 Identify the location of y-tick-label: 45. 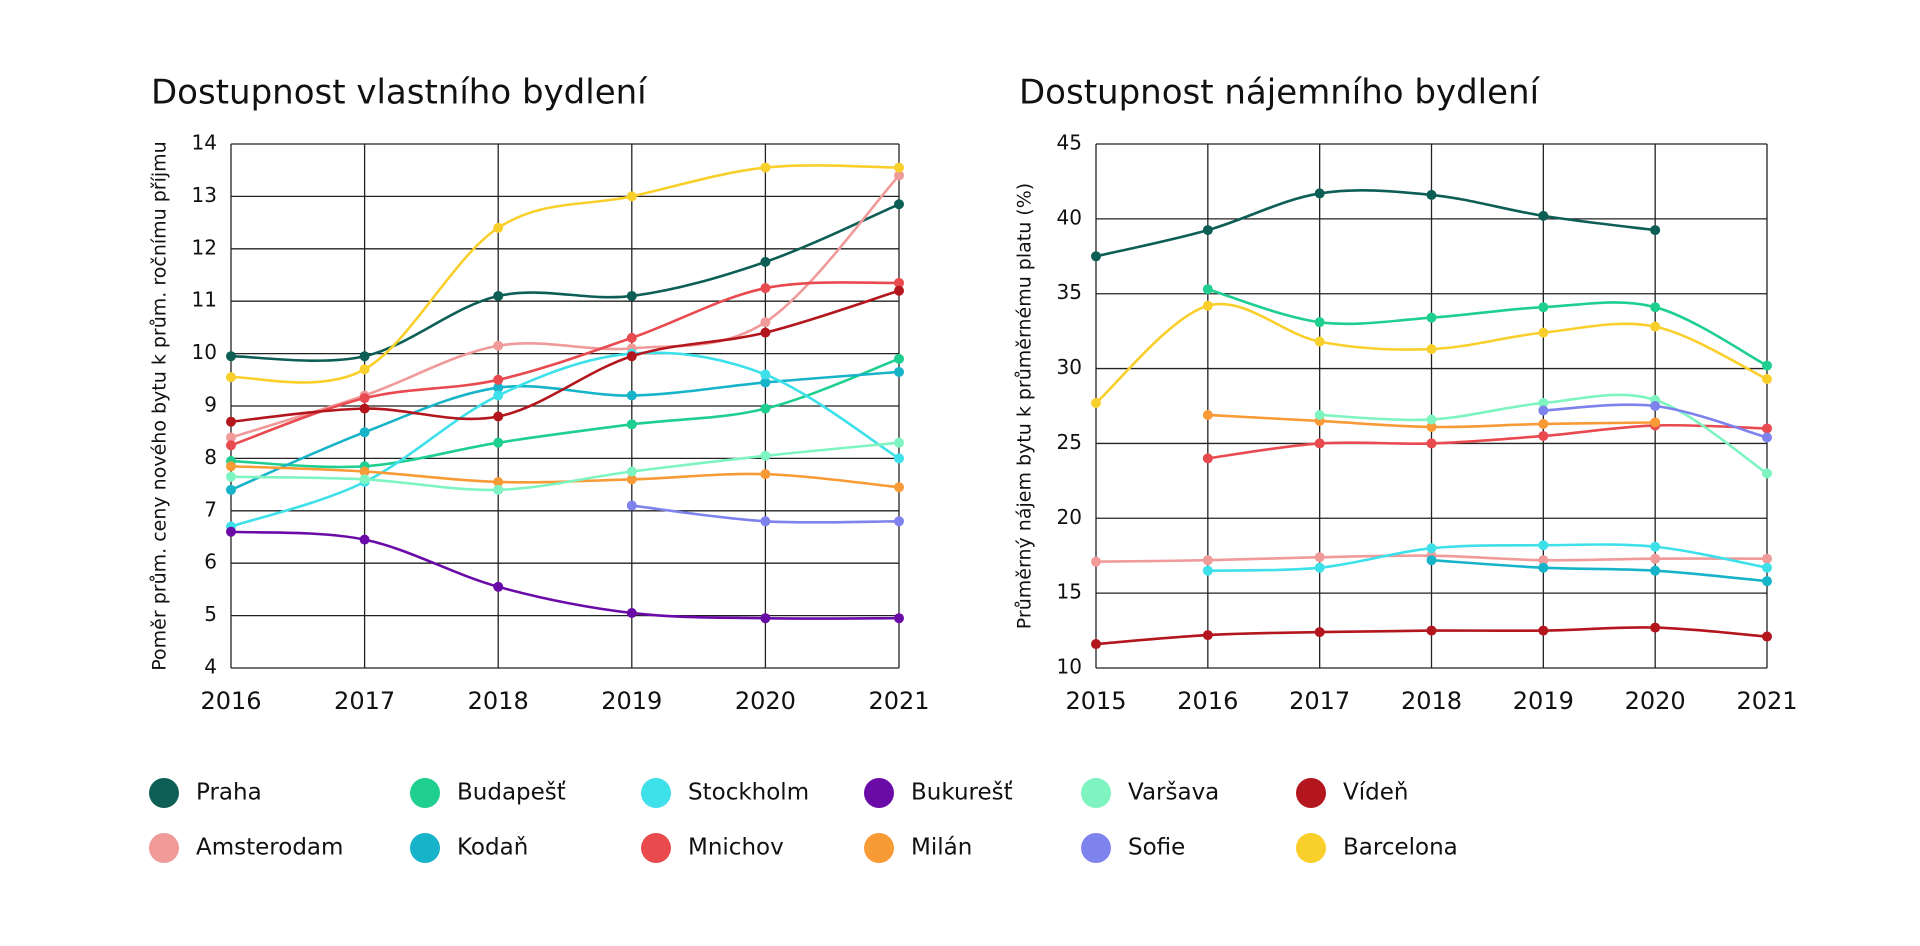
(1069, 143).